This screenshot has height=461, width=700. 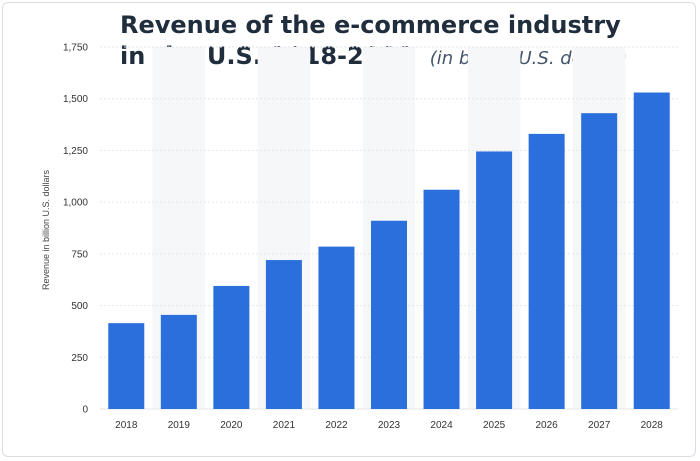 What do you see at coordinates (178, 361) in the screenshot?
I see `bar-2019` at bounding box center [178, 361].